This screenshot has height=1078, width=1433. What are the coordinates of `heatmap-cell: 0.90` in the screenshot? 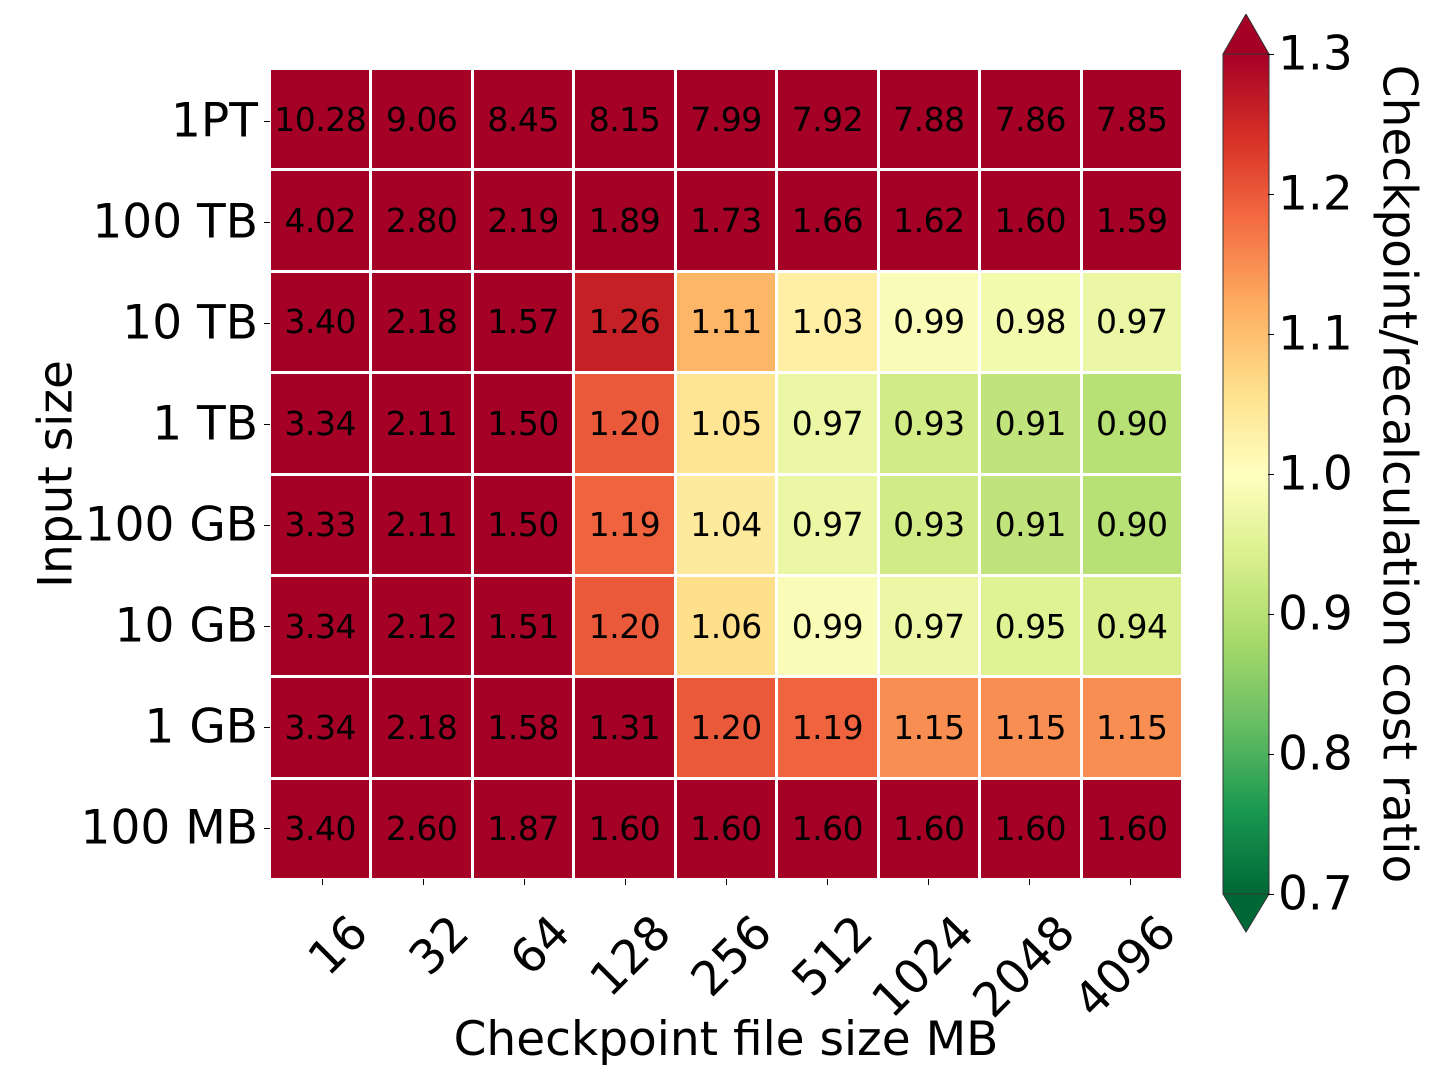 It's located at (1131, 423).